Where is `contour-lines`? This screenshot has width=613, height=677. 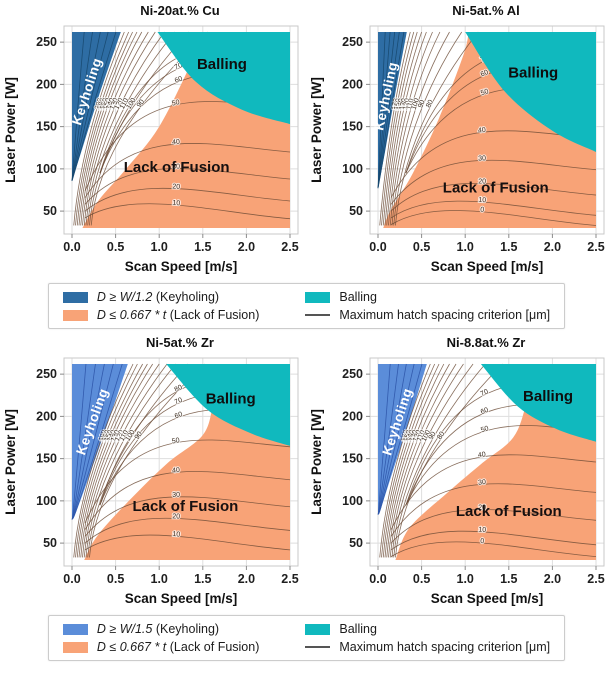 contour-lines is located at coordinates (488, 128).